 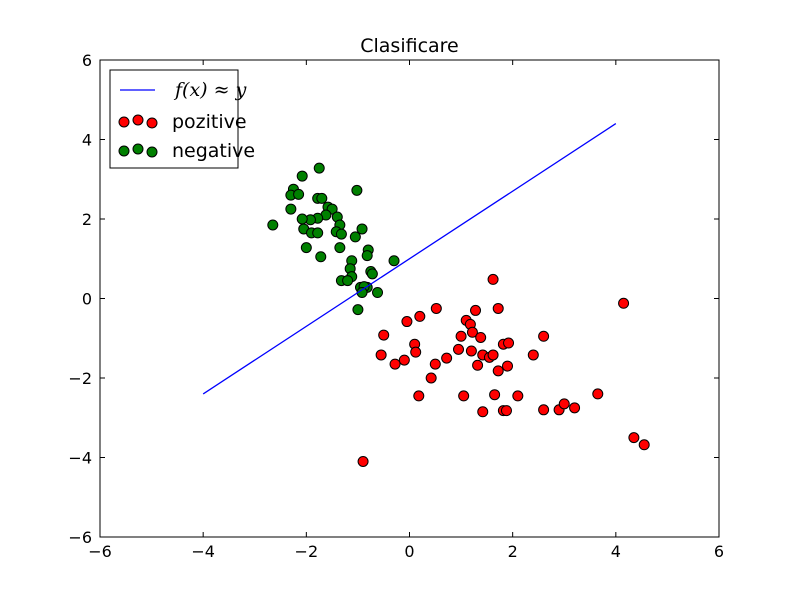 I want to click on x-tick-label: 4, so click(x=616, y=551).